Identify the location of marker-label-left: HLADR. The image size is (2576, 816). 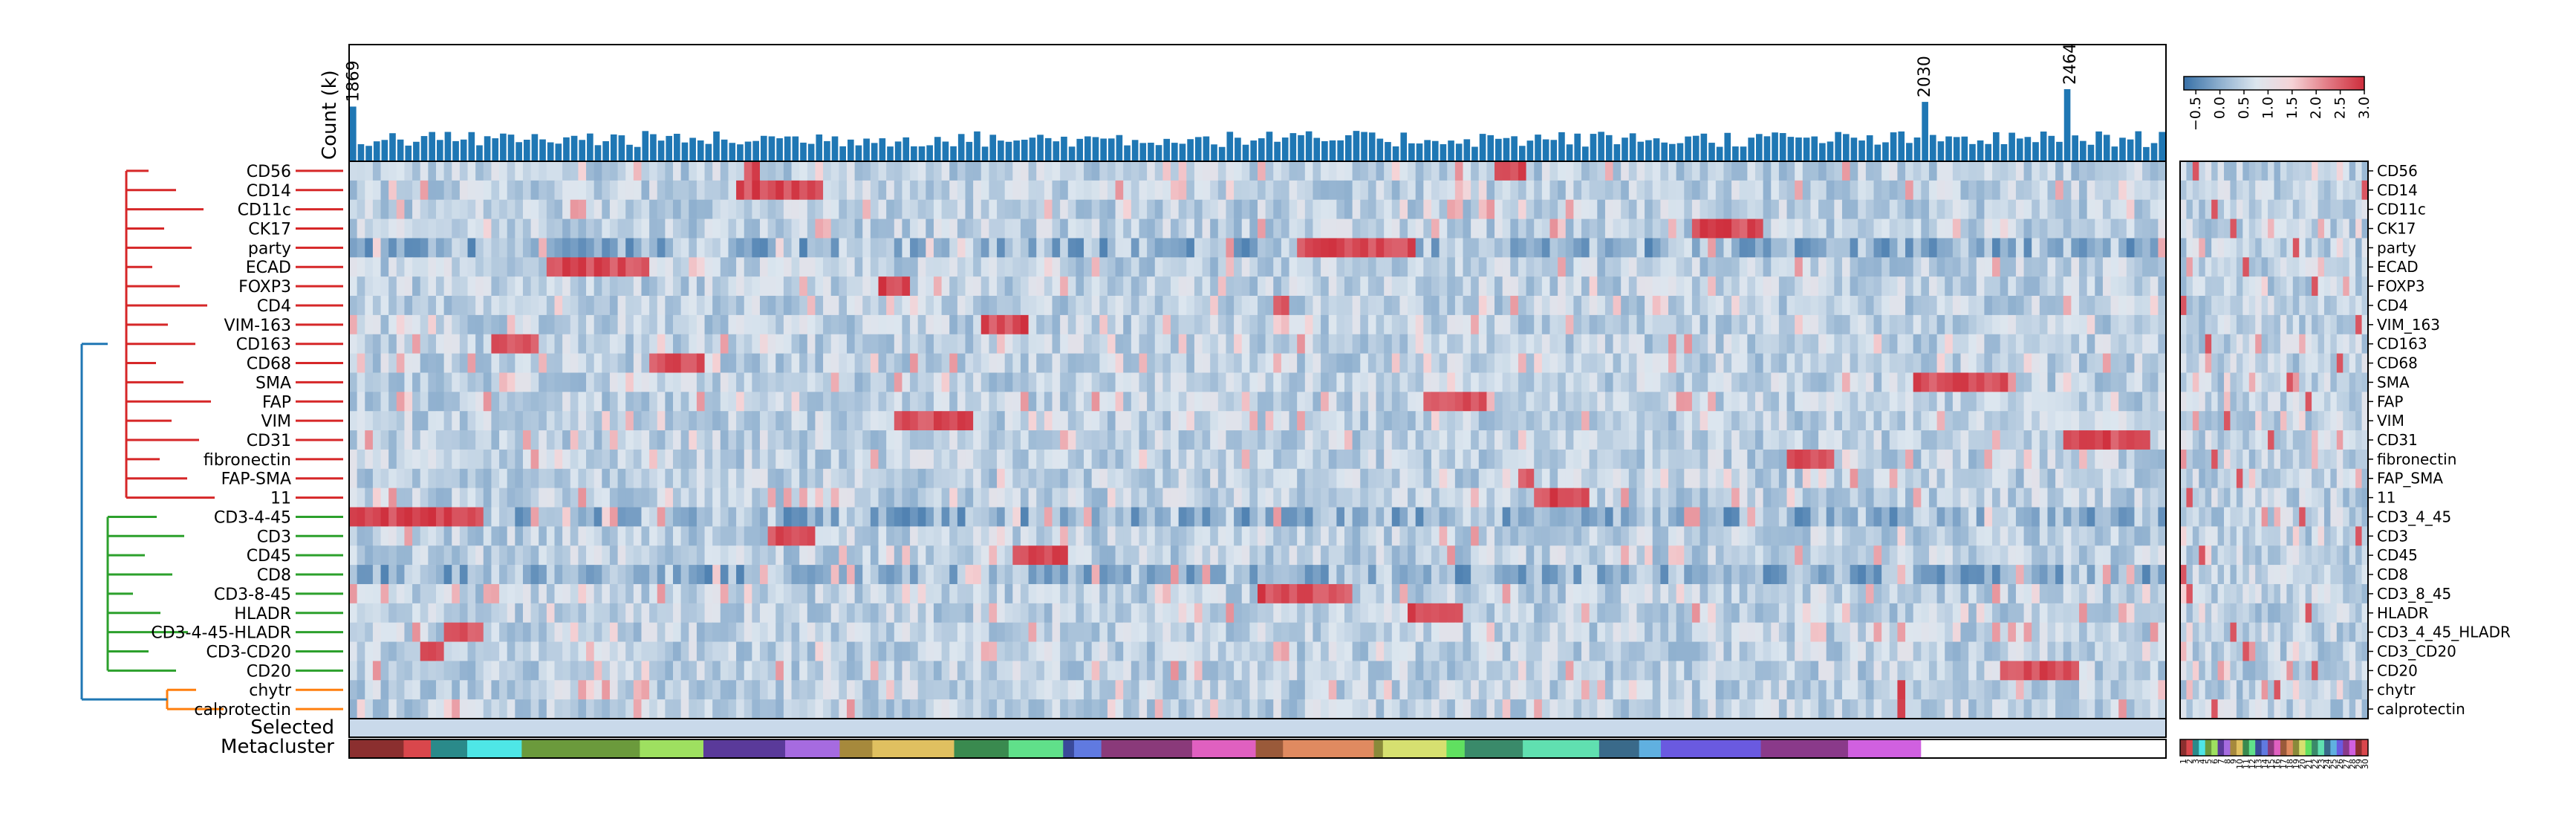
(262, 615).